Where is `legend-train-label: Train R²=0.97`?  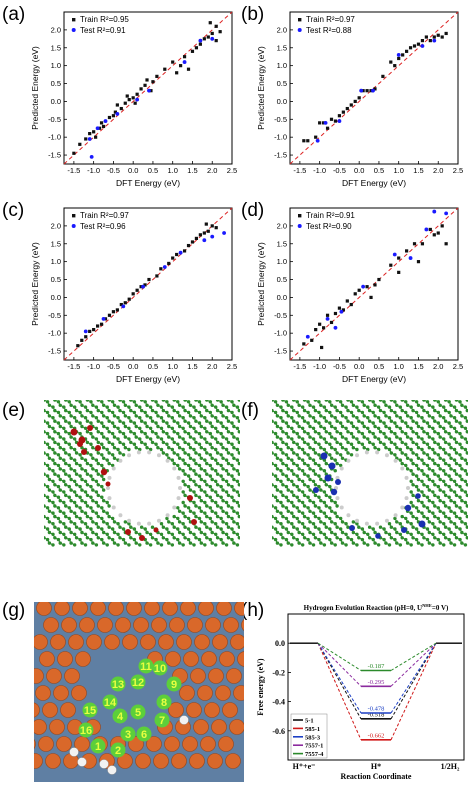
legend-train-label: Train R²=0.97 is located at coordinates (330, 19).